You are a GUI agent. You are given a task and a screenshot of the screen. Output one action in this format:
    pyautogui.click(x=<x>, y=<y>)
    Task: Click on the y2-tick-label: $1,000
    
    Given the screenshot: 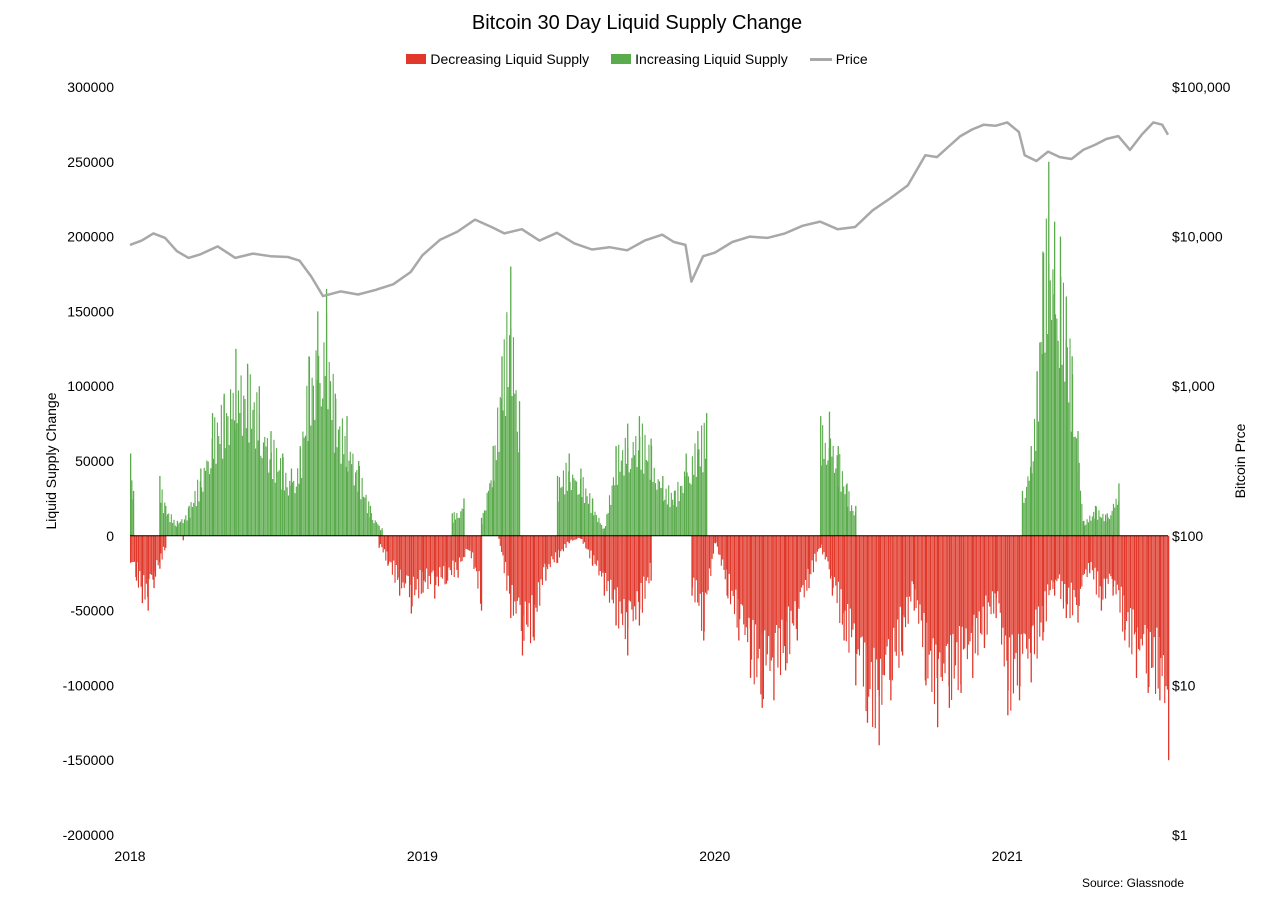 What is the action you would take?
    pyautogui.click(x=1193, y=386)
    